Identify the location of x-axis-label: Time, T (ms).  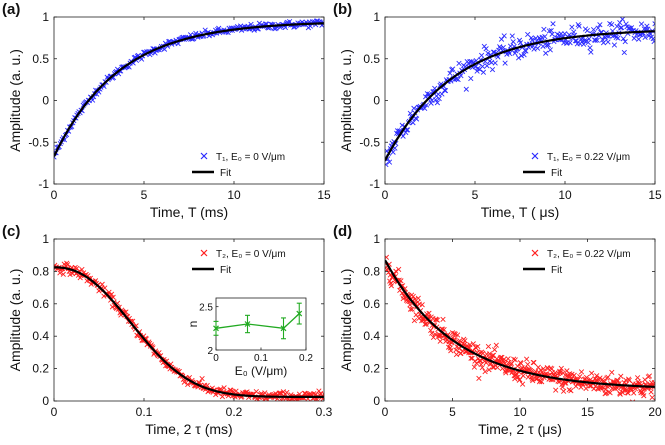
(189, 212).